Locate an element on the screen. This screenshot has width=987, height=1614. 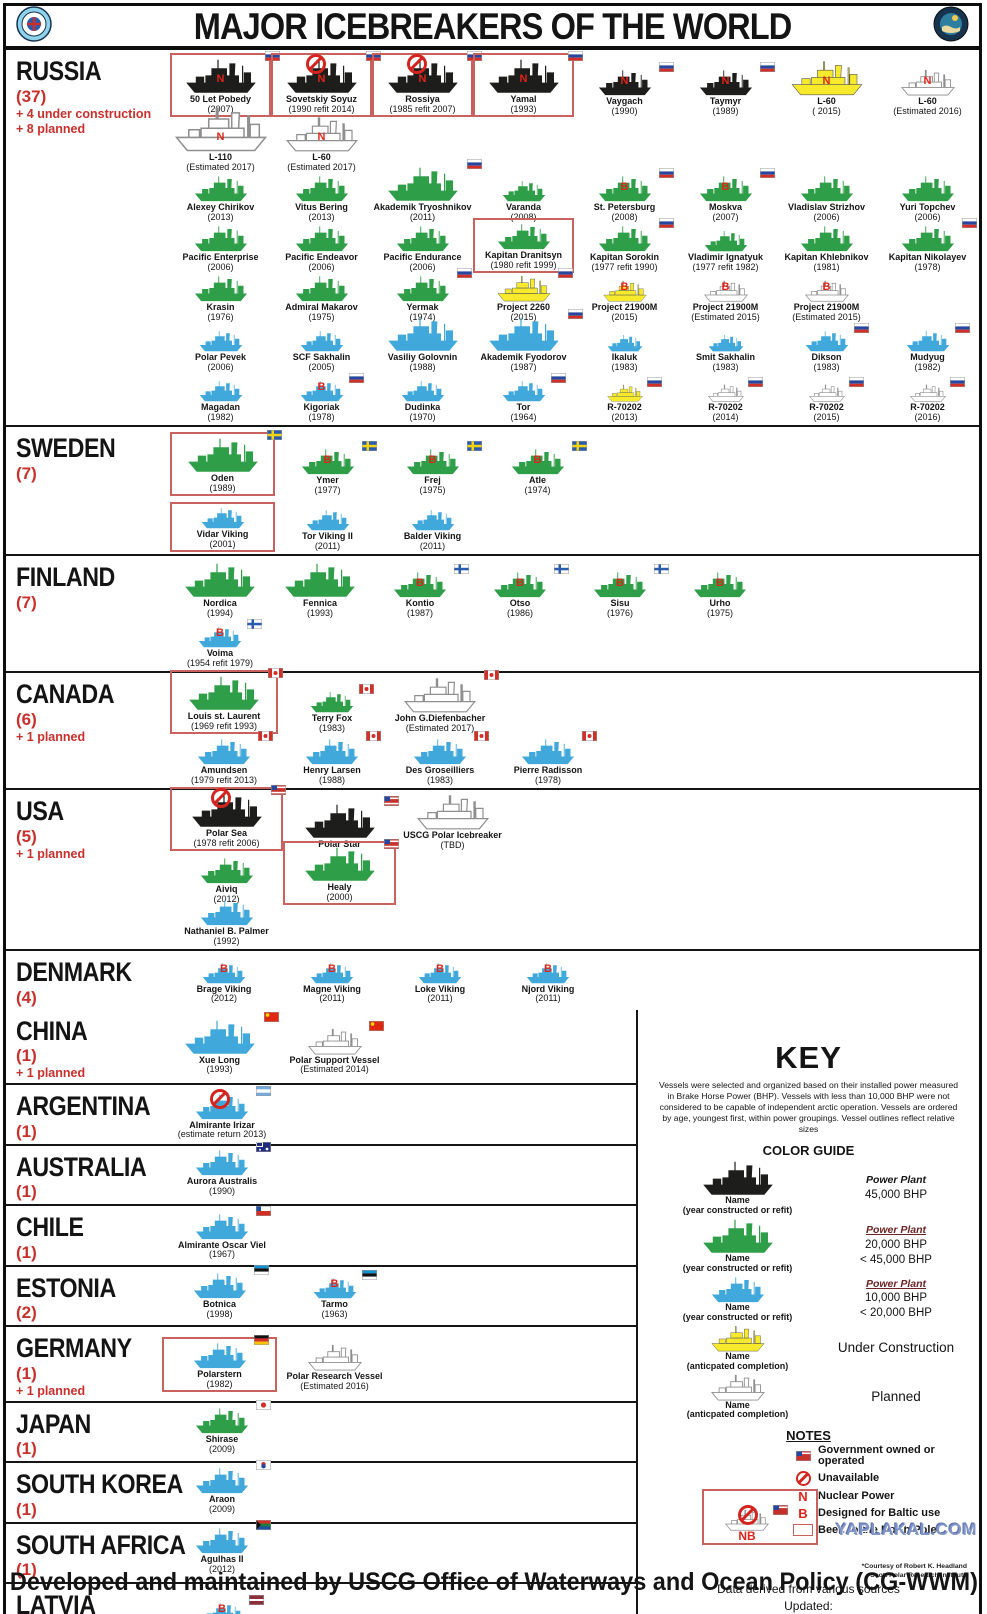
ship-year: (1998) is located at coordinates (219, 1313).